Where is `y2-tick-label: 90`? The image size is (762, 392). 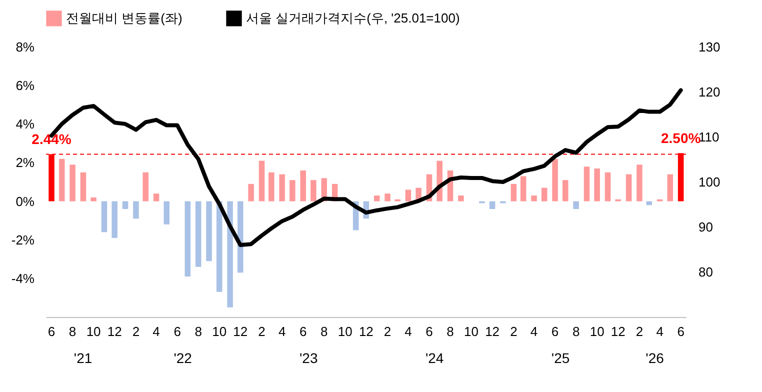 y2-tick-label: 90 is located at coordinates (705, 227).